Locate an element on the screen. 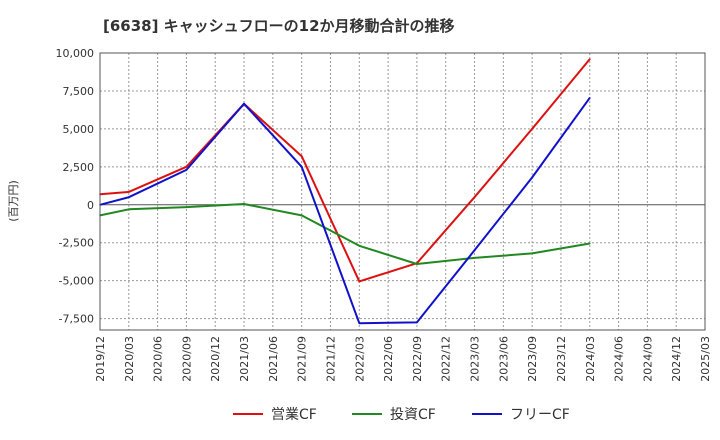  y-tick-label: -2,500 is located at coordinates (76, 243).